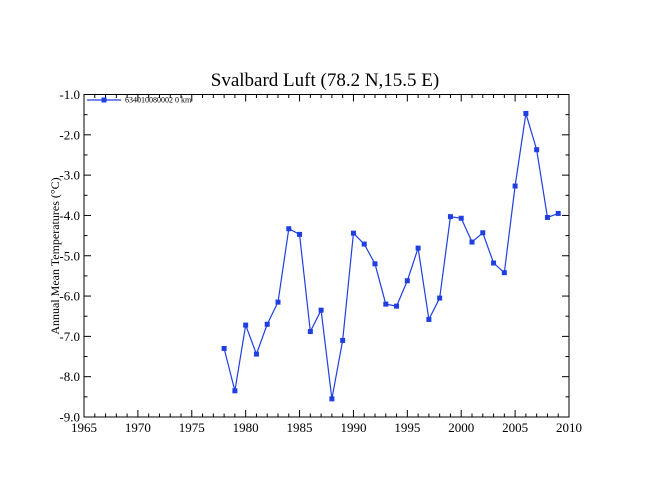  I want to click on x-tick-label: 2000, so click(461, 427).